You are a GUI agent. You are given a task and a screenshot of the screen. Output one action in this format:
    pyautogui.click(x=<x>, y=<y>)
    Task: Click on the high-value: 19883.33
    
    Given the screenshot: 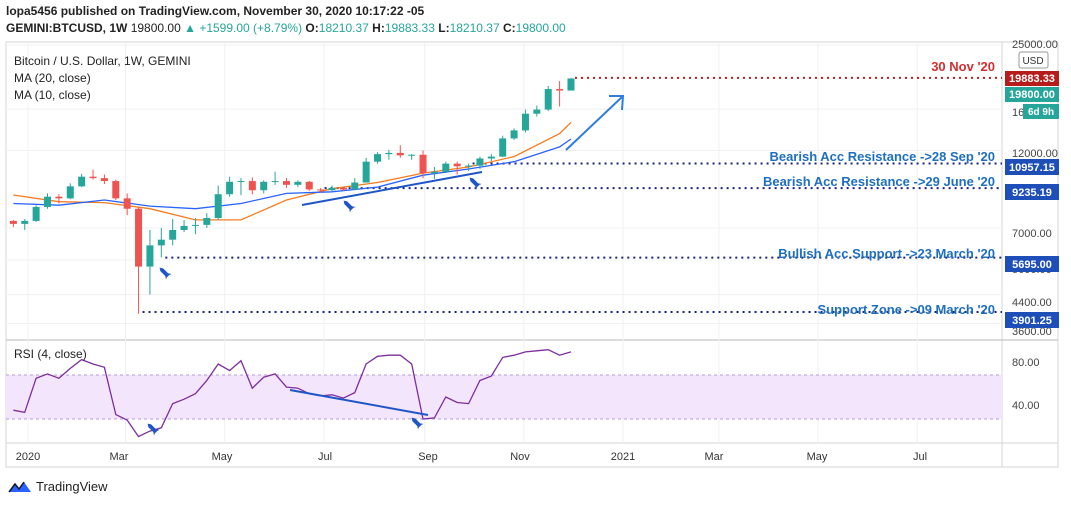 What is the action you would take?
    pyautogui.click(x=409, y=28)
    